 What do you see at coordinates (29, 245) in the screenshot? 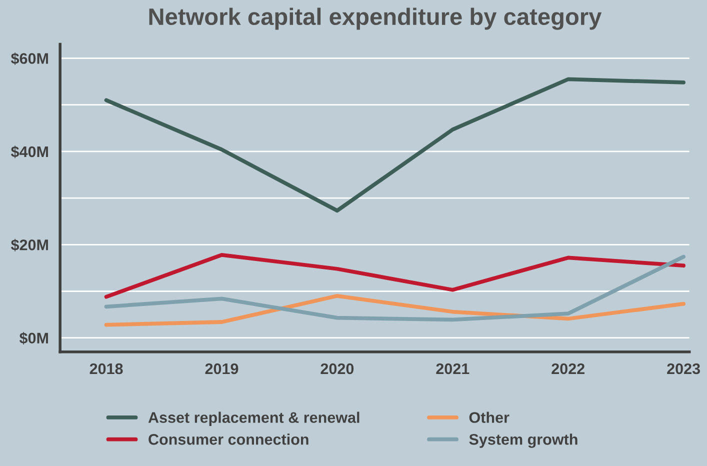
I see `y-tick-label: $20M` at bounding box center [29, 245].